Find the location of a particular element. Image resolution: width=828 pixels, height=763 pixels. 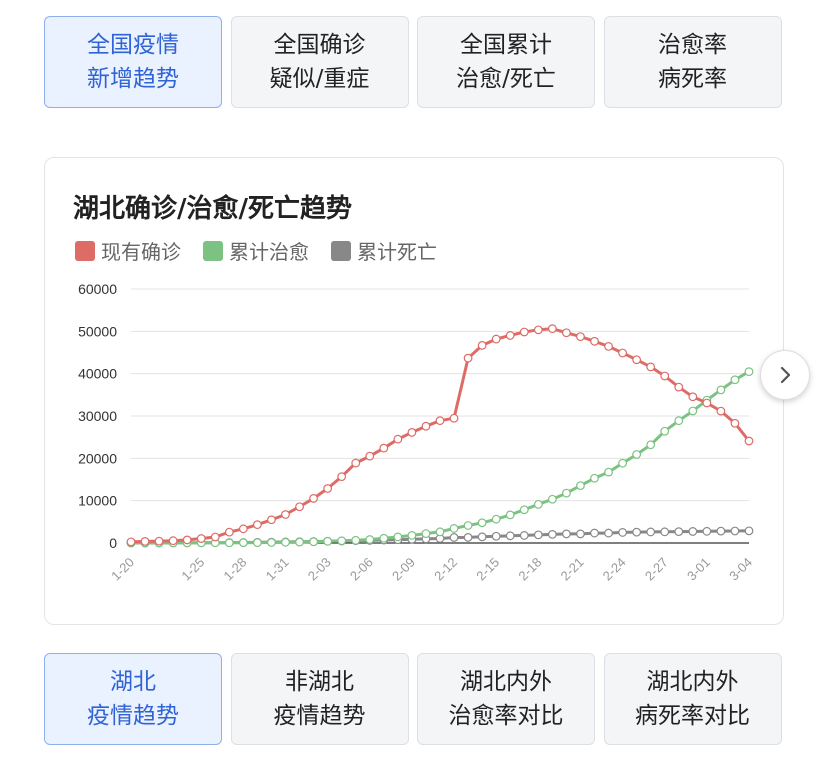

y-tick-label: 10000 is located at coordinates (97, 501).